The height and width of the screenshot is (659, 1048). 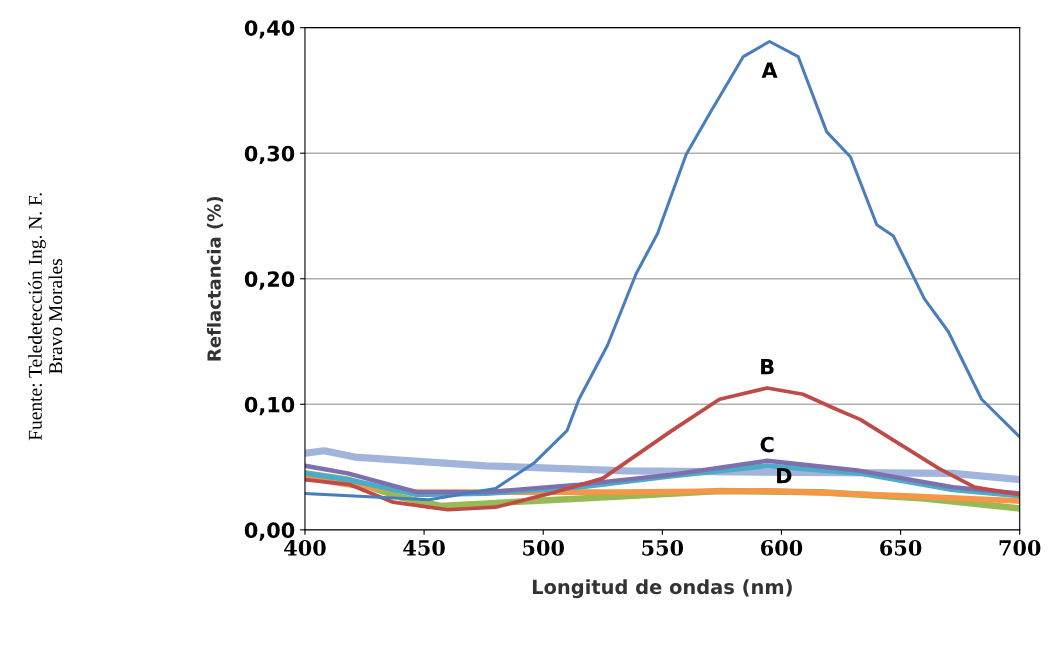 I want to click on x-tick-label: 450, so click(x=424, y=547).